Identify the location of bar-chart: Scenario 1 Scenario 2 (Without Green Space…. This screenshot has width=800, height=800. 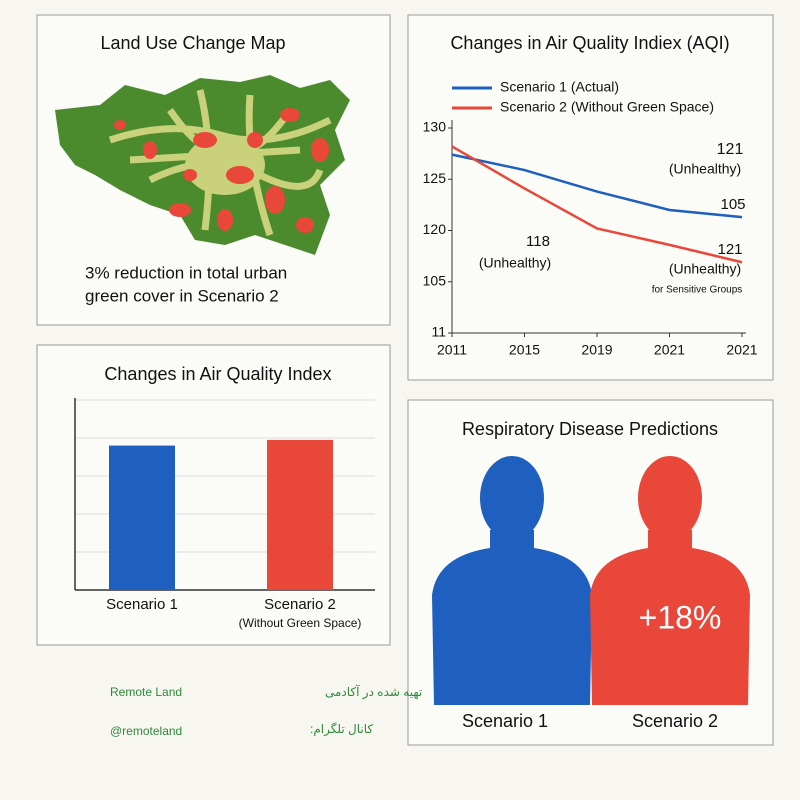
(224, 514).